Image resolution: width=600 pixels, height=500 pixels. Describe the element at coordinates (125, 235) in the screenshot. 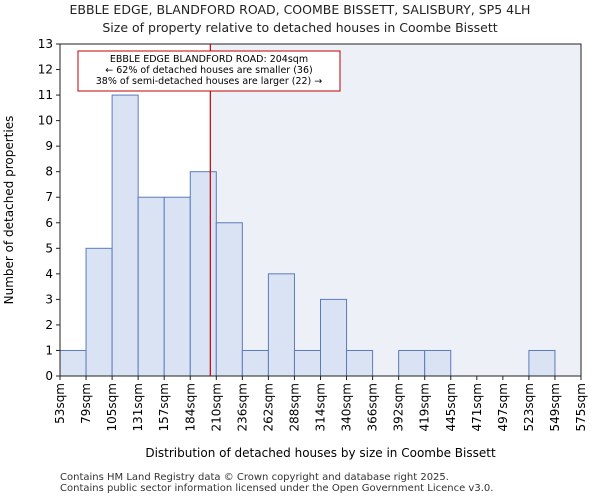

I see `bar-105sqm` at that location.